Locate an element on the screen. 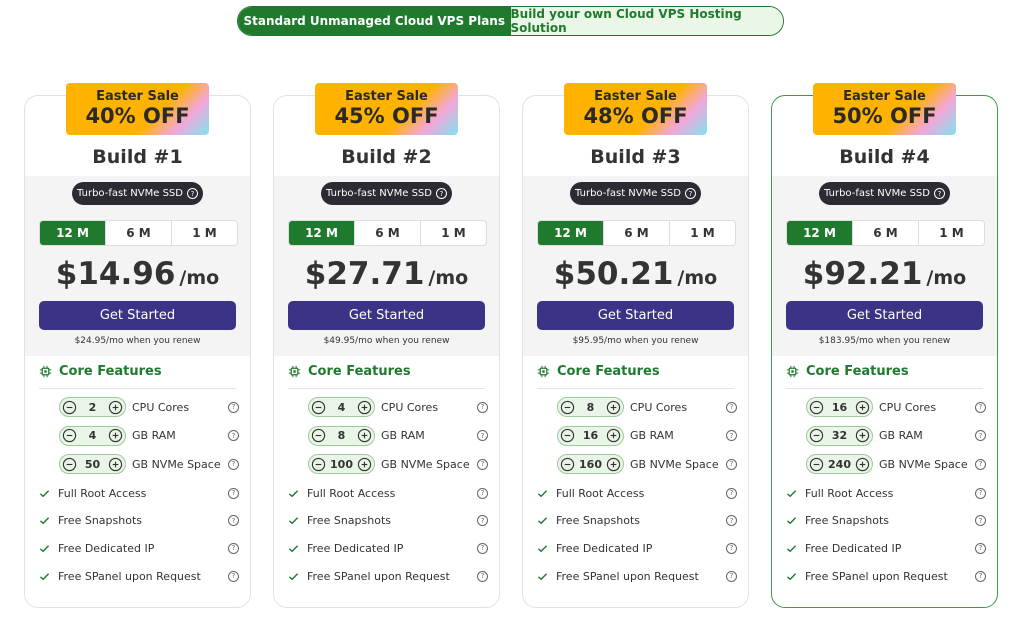  tag-text: Turbo-fast NVMe SSD is located at coordinates (379, 193).